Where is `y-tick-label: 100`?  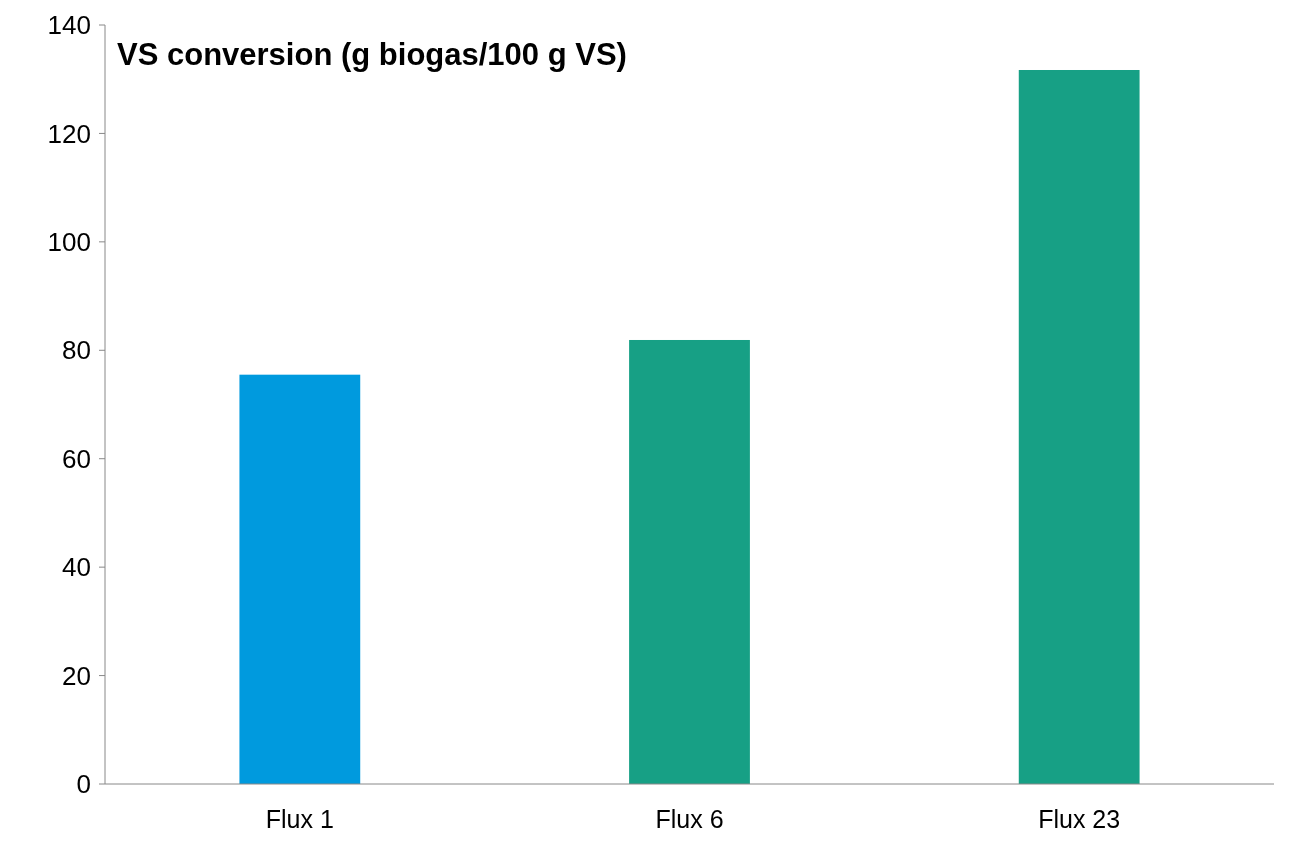 y-tick-label: 100 is located at coordinates (69, 241).